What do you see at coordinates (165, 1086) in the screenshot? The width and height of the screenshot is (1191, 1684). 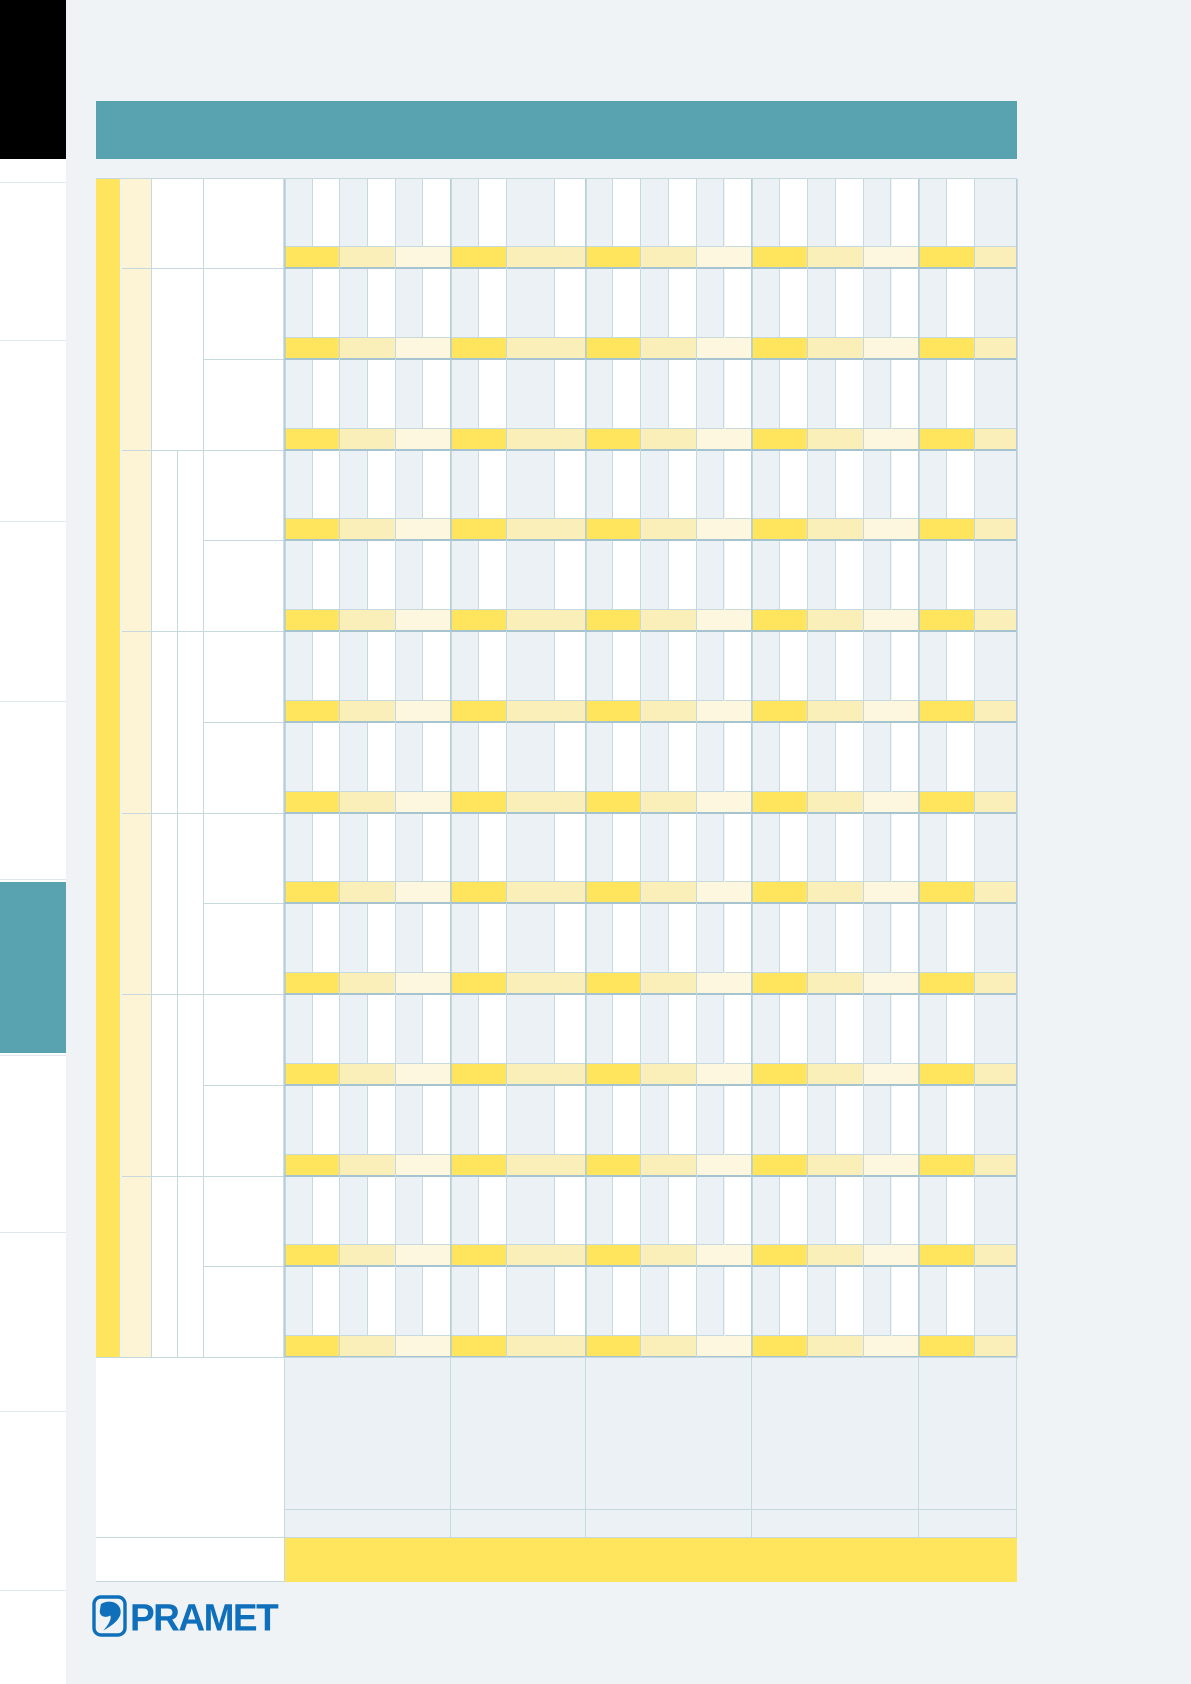 I see `row-header-cell-a1` at bounding box center [165, 1086].